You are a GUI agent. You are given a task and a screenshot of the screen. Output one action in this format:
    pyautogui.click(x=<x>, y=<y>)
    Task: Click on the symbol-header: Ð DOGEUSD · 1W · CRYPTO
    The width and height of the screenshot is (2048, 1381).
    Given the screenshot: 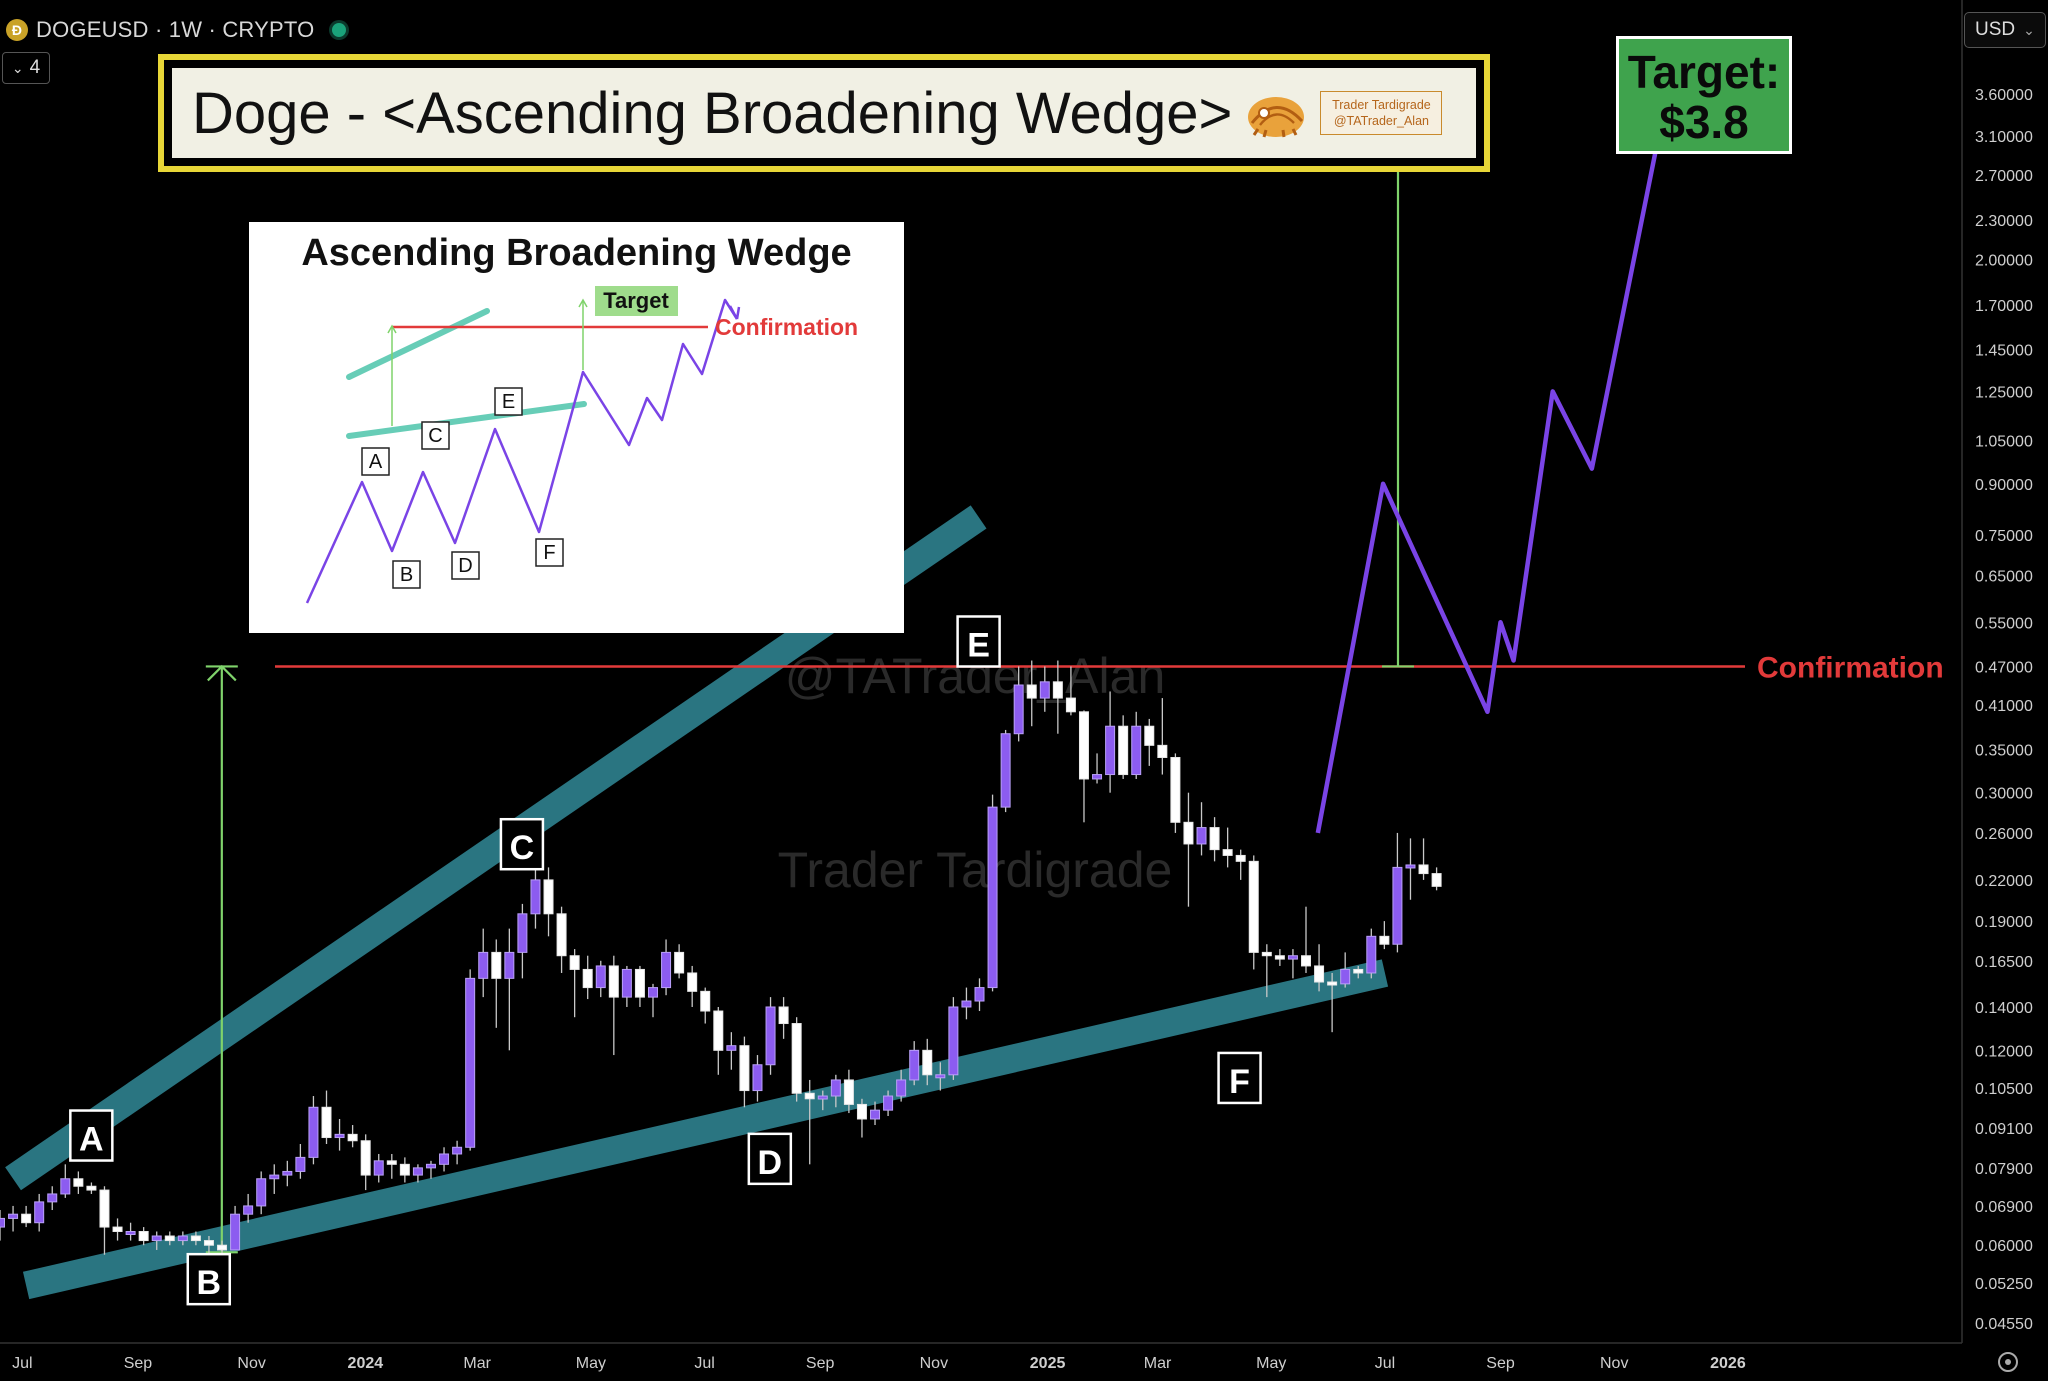 What is the action you would take?
    pyautogui.click(x=176, y=30)
    